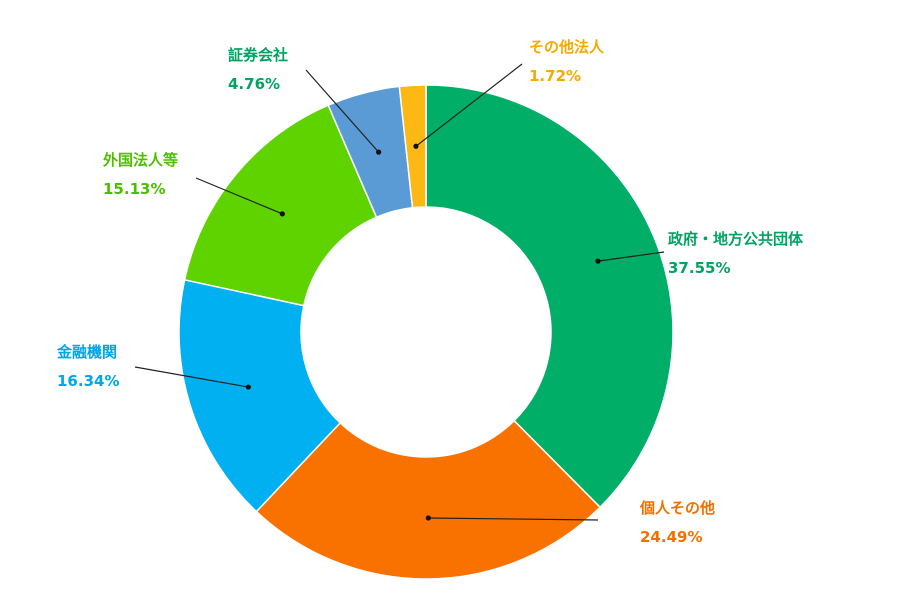 The width and height of the screenshot is (904, 603). Describe the element at coordinates (699, 268) in the screenshot. I see `slice-value-label-1: 37.55%` at that location.